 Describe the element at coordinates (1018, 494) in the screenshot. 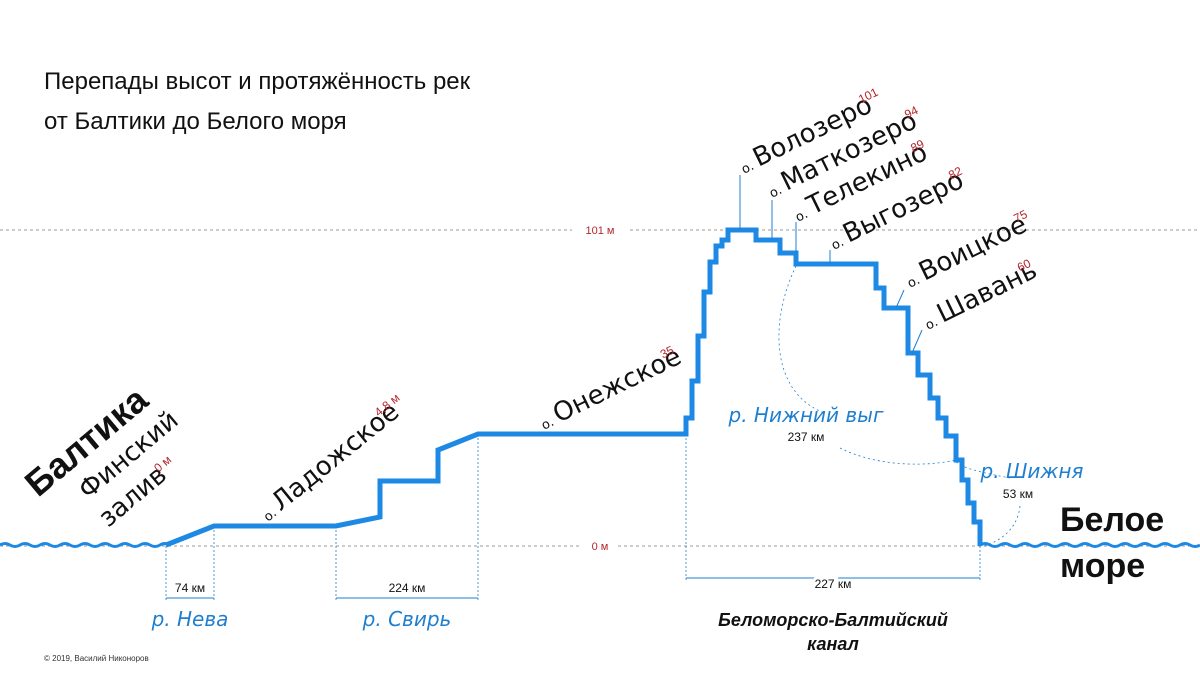

I see `shizhnya-length: 53 км` at that location.